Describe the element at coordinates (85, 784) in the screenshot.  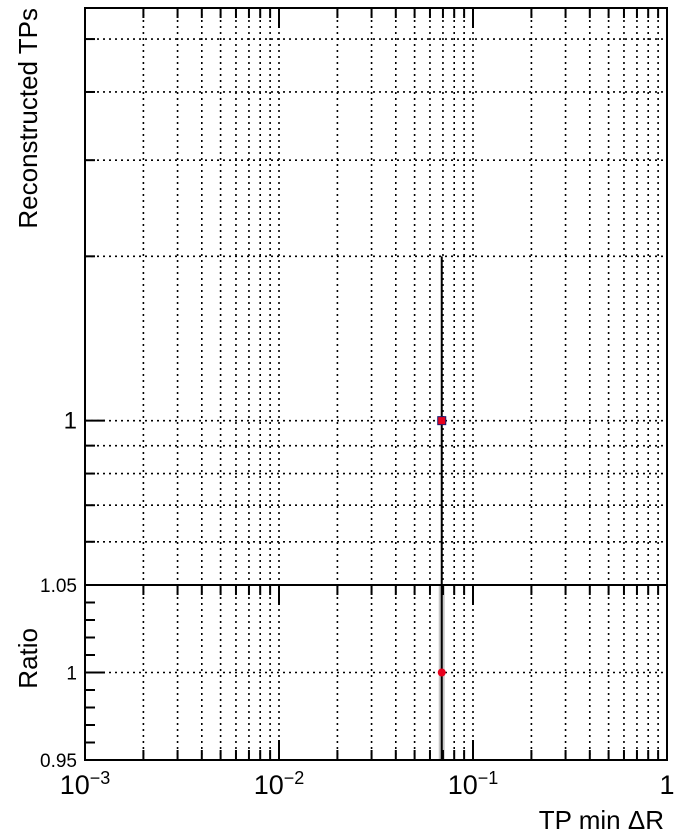
I see `x-tick-label: 10⁻³` at that location.